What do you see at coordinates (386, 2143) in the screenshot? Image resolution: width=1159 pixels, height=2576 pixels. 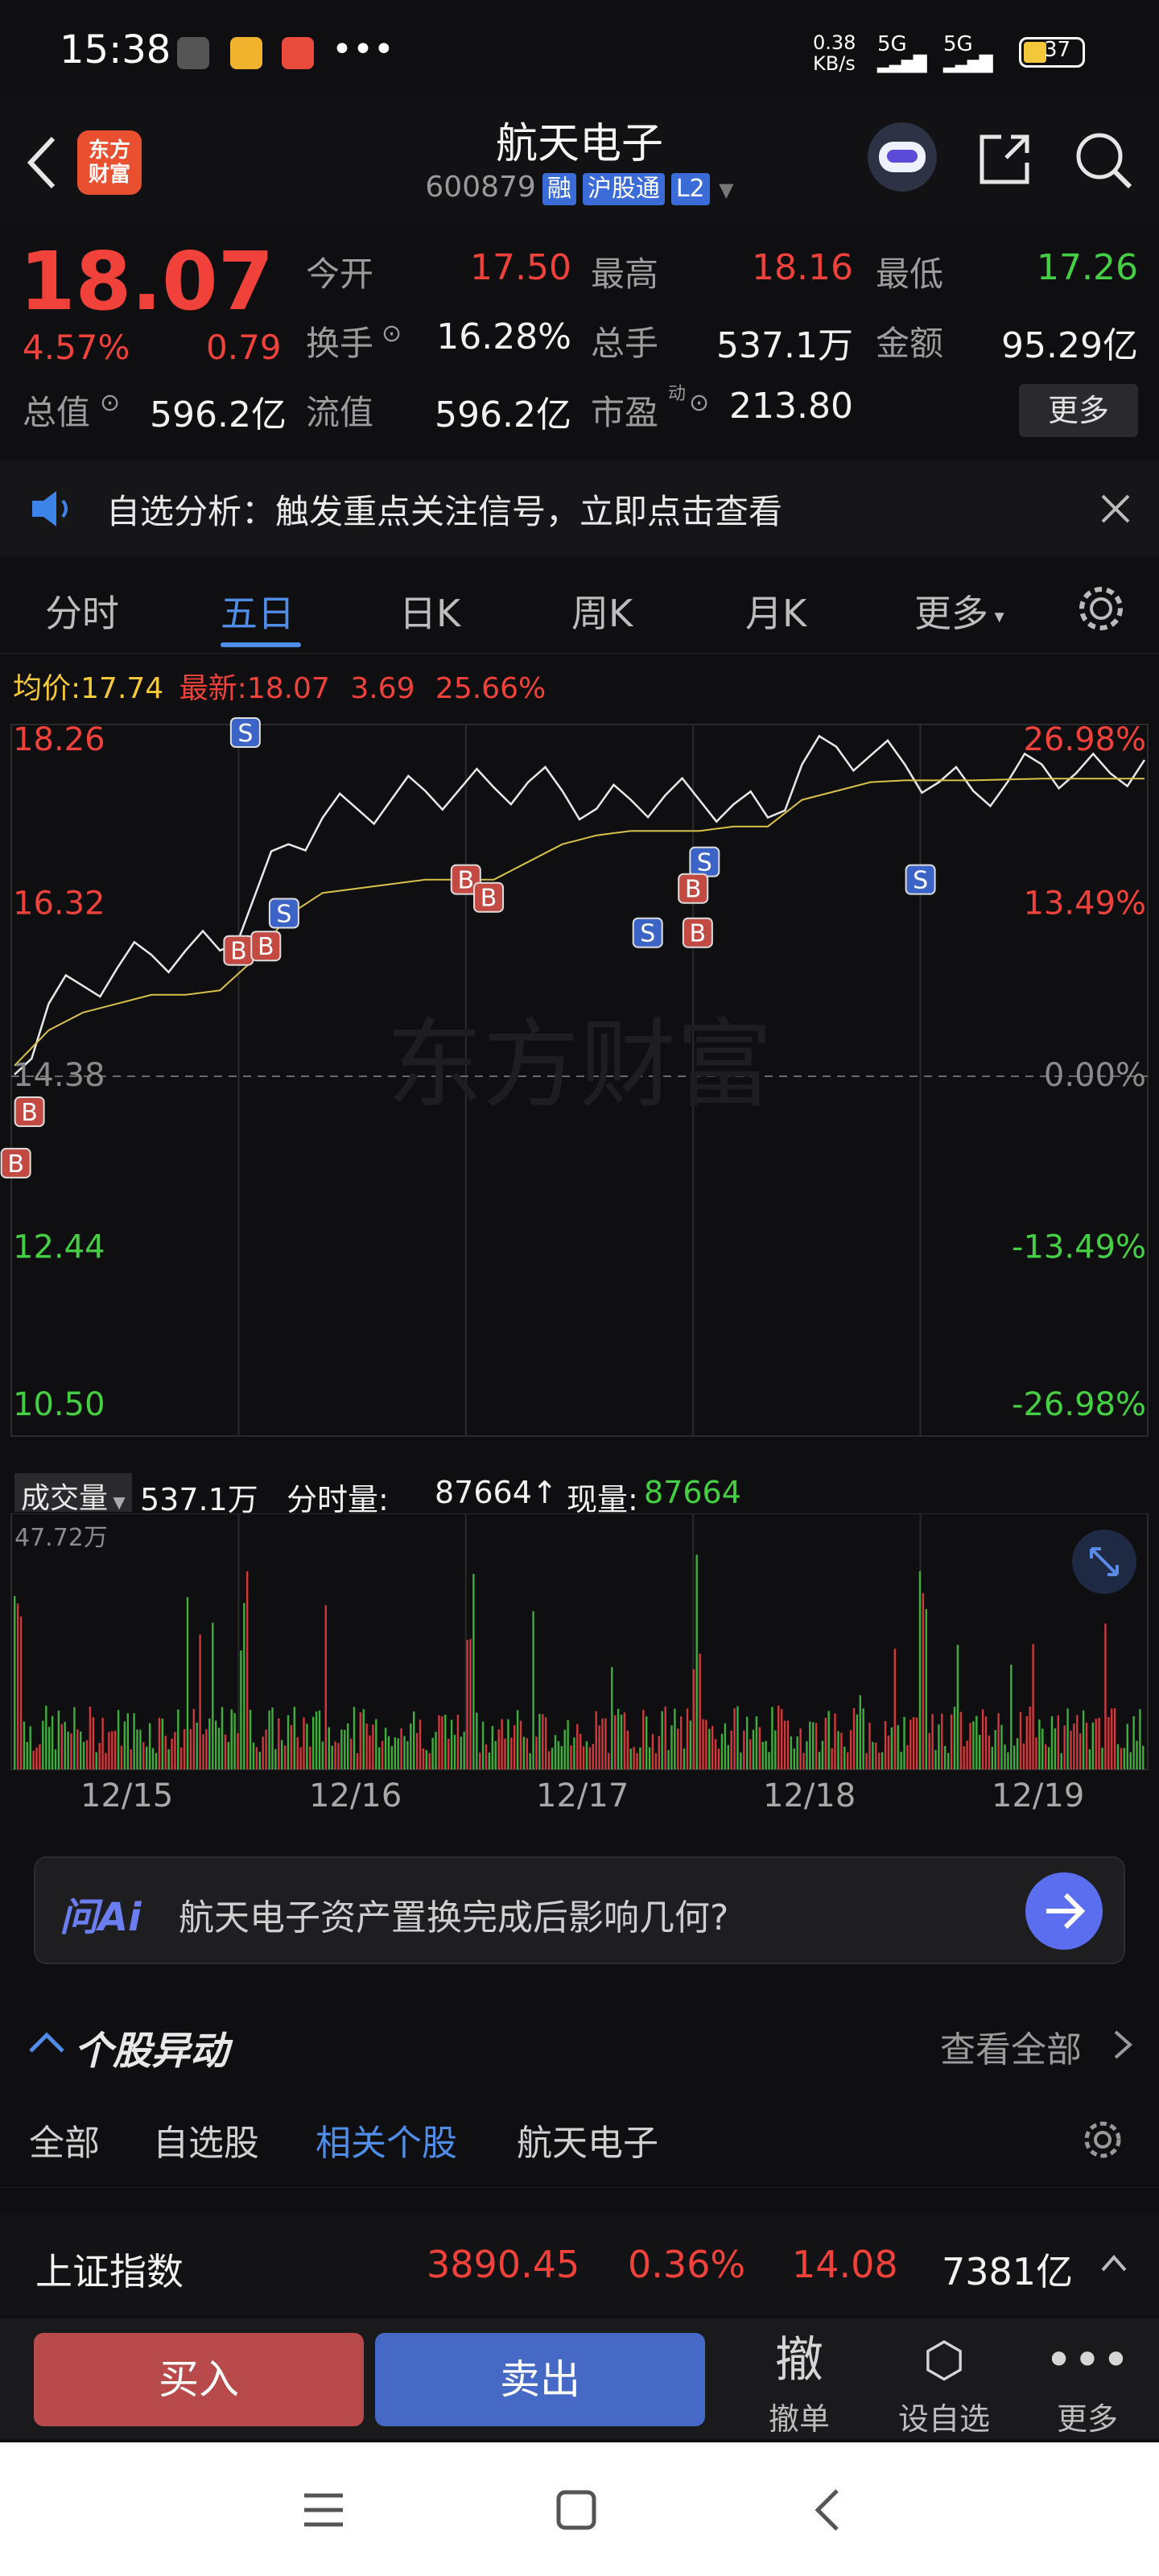 I see `filter-related: 相关个股` at bounding box center [386, 2143].